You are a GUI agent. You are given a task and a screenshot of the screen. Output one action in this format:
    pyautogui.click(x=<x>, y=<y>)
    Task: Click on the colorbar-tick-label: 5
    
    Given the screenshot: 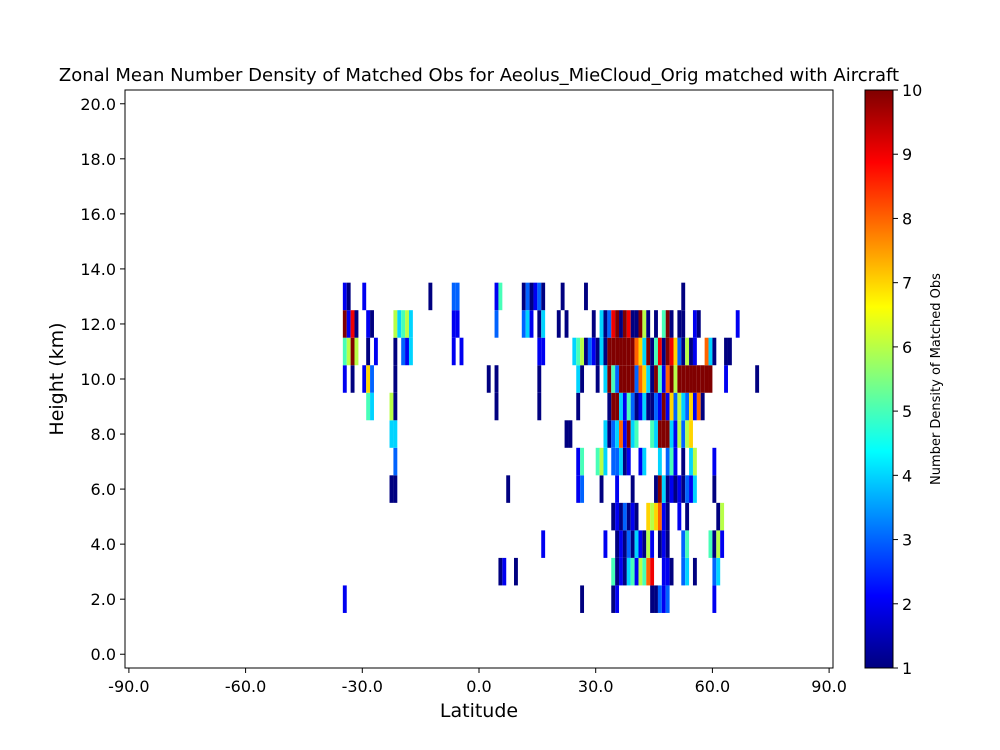 What is the action you would take?
    pyautogui.click(x=907, y=411)
    